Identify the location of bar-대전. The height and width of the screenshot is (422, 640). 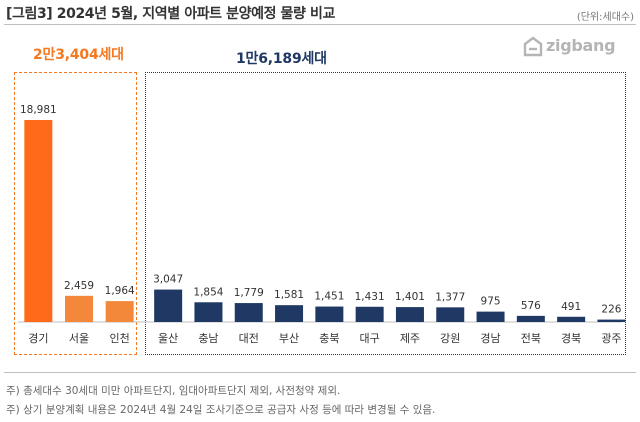
(248, 312).